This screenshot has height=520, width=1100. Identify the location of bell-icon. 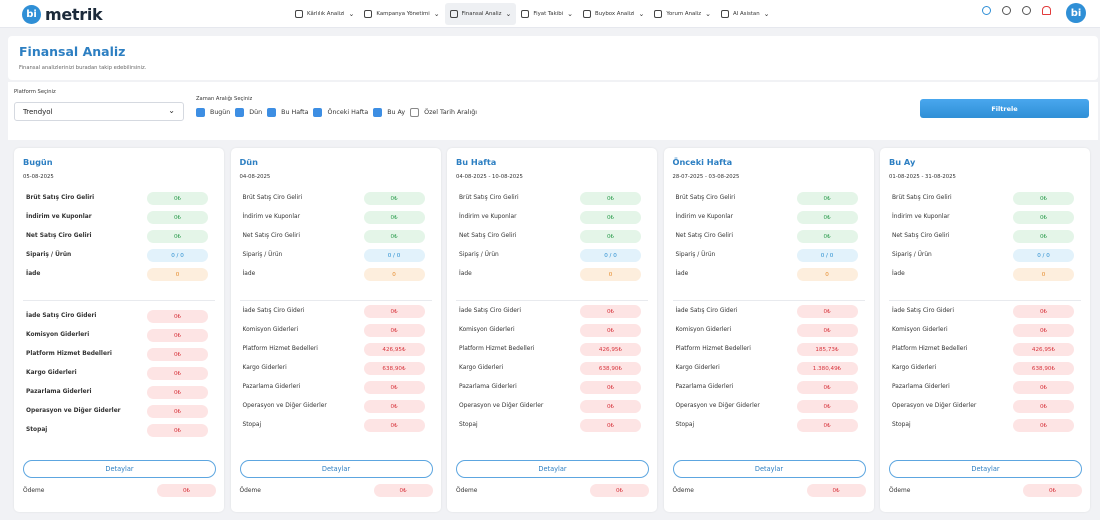
(1046, 10).